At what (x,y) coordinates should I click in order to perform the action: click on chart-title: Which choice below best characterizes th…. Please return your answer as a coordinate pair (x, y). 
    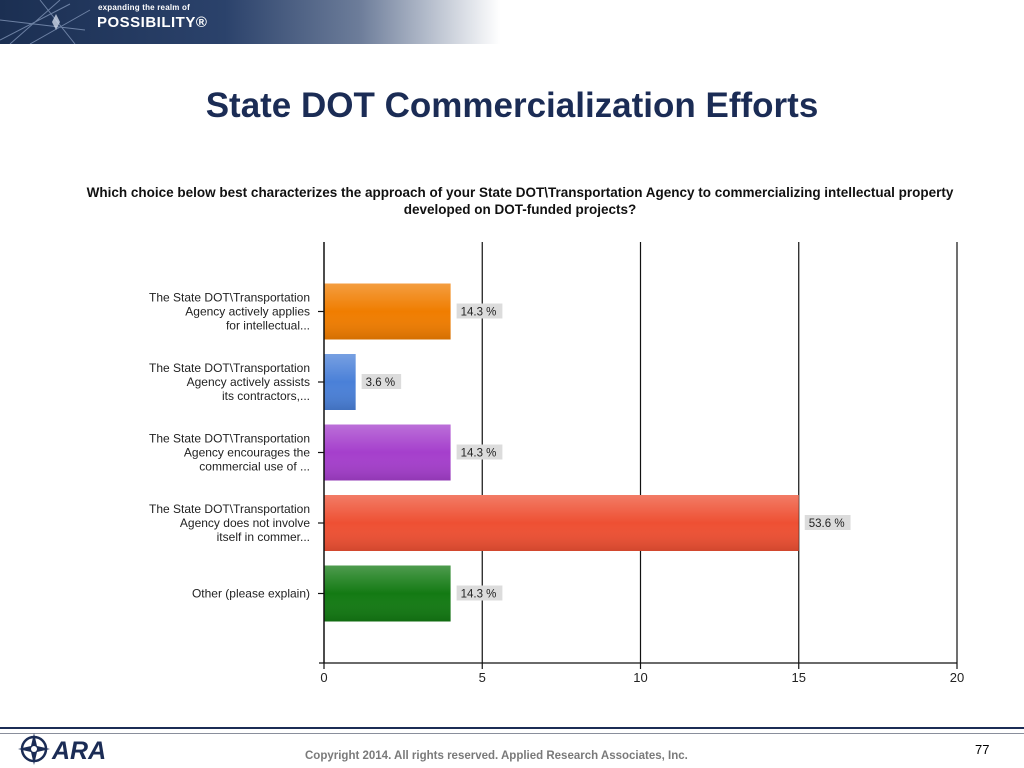
    Looking at the image, I should click on (520, 201).